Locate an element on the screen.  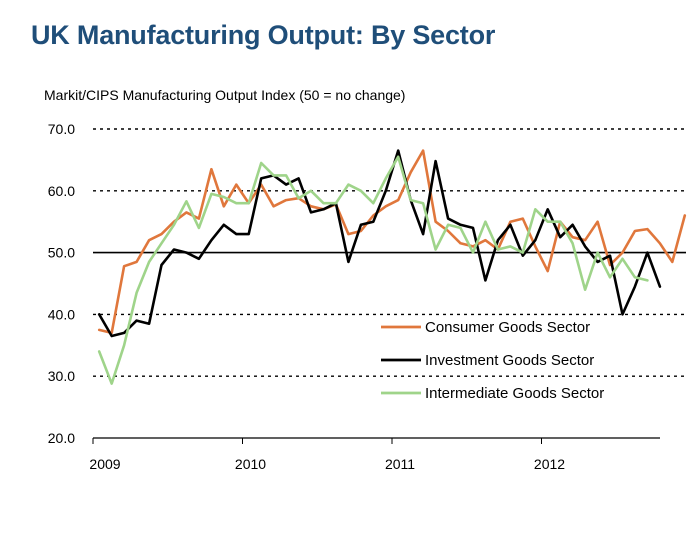
legend-entry: Consumer Goods Sector is located at coordinates (485, 327).